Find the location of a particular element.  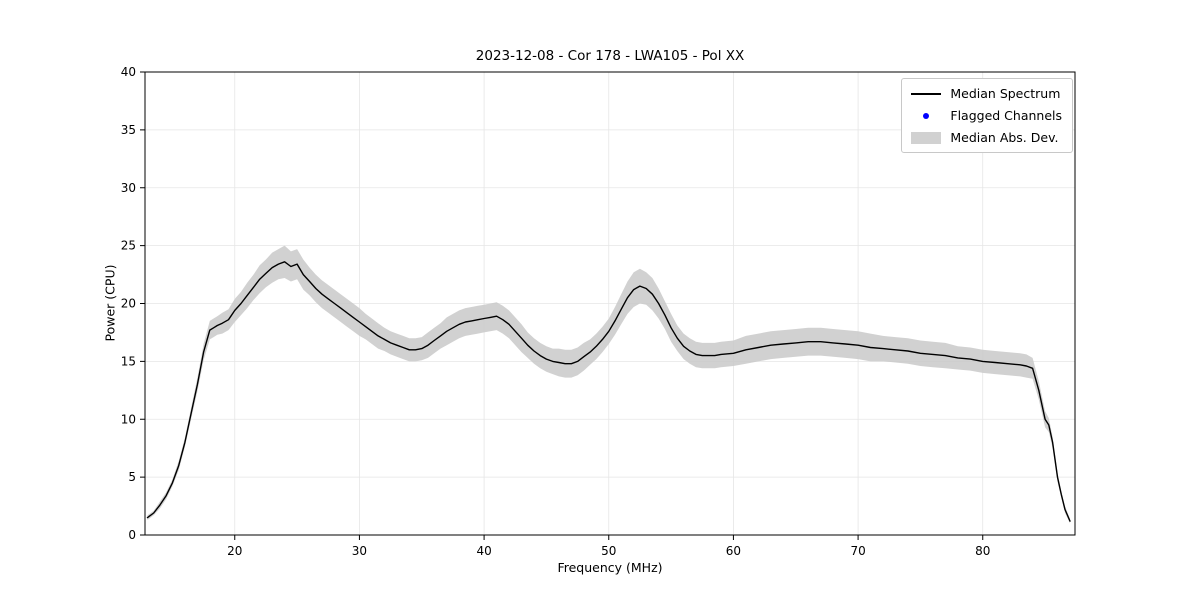

svg-text: 15 is located at coordinates (128, 361).